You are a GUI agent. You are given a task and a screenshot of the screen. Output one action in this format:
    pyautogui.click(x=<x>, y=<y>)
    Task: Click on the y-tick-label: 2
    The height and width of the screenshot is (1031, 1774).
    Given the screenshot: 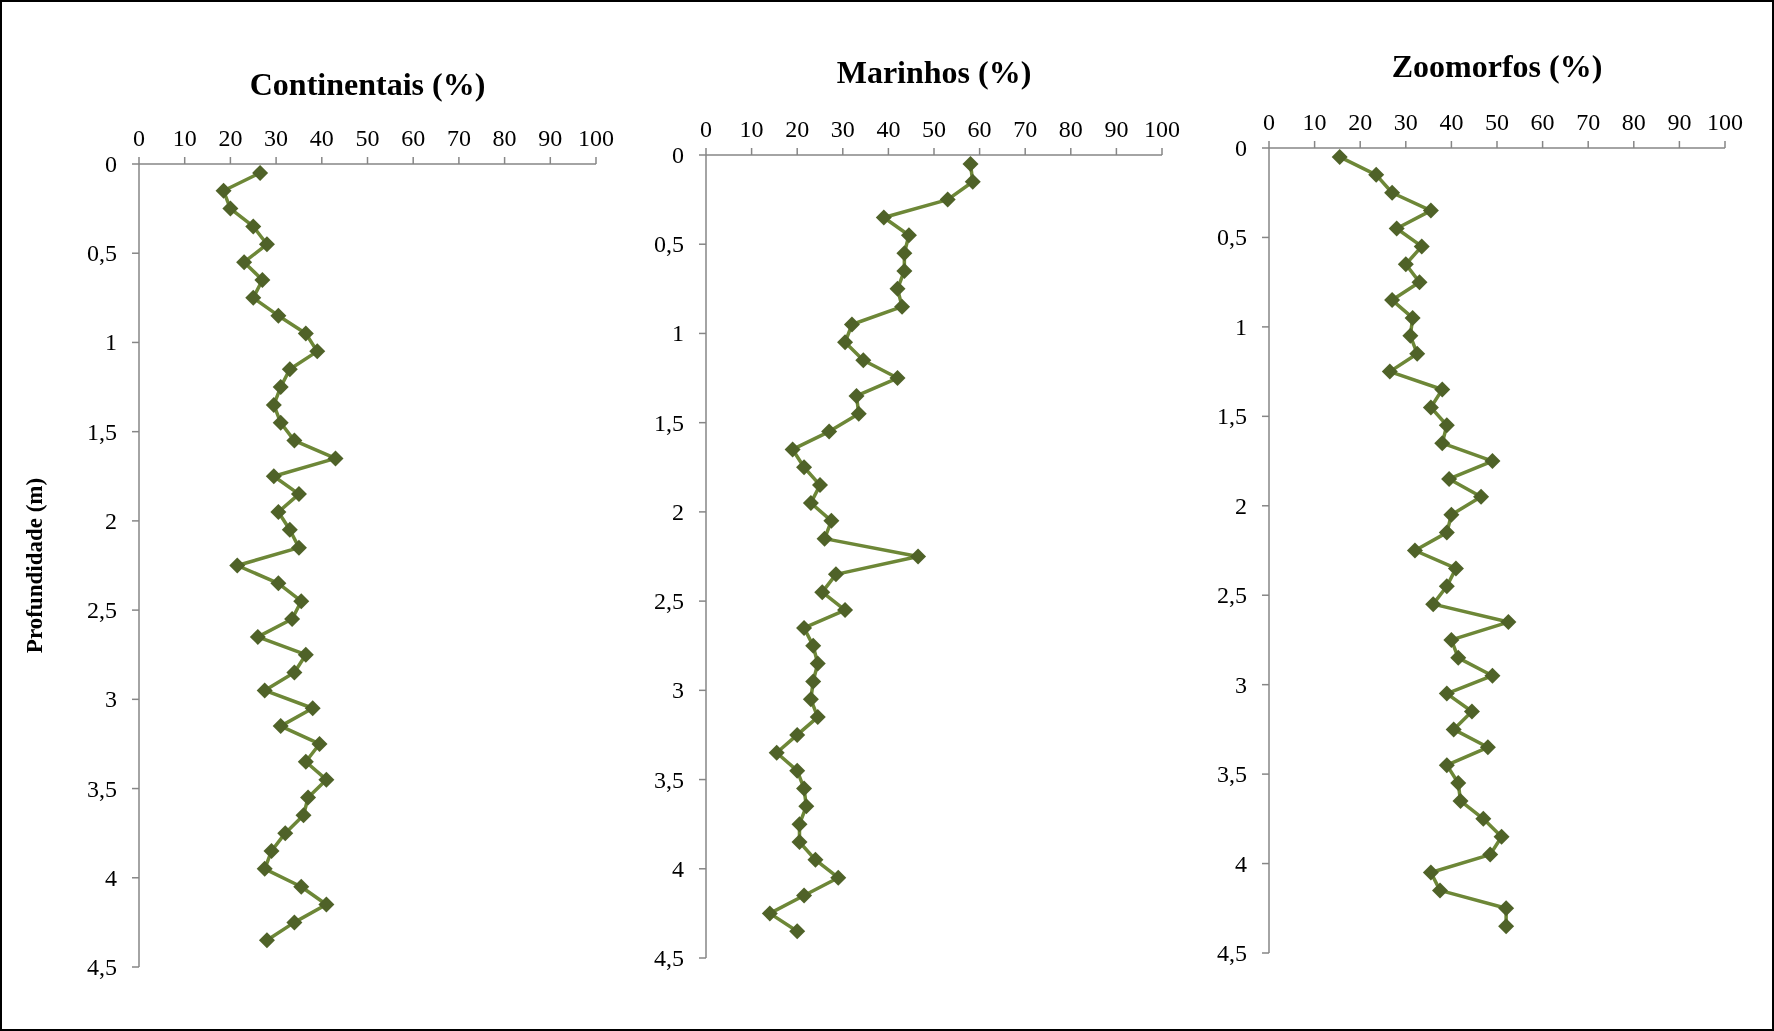 What is the action you would take?
    pyautogui.click(x=678, y=511)
    